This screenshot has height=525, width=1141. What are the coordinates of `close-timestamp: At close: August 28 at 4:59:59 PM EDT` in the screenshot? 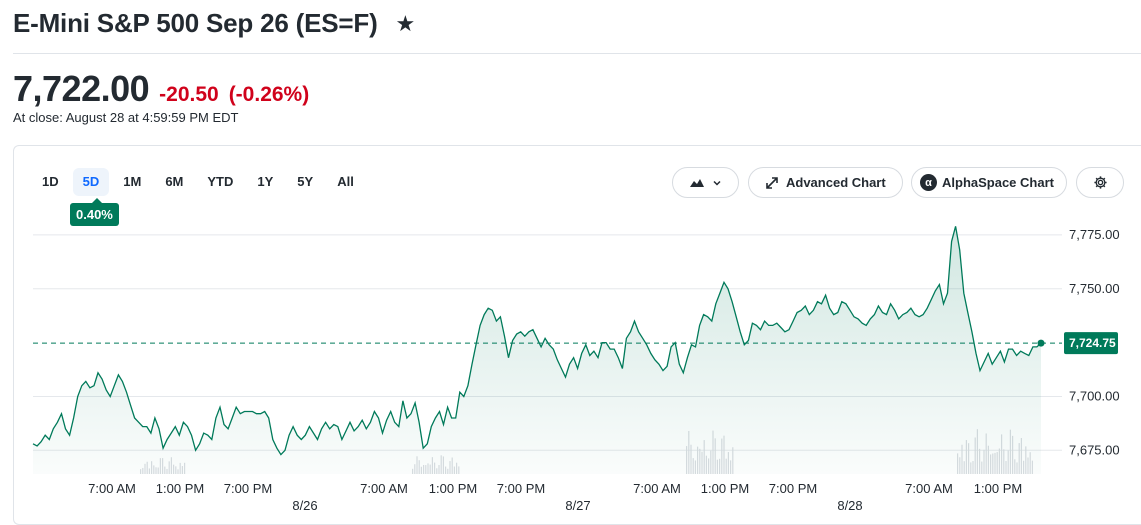 It's located at (126, 117).